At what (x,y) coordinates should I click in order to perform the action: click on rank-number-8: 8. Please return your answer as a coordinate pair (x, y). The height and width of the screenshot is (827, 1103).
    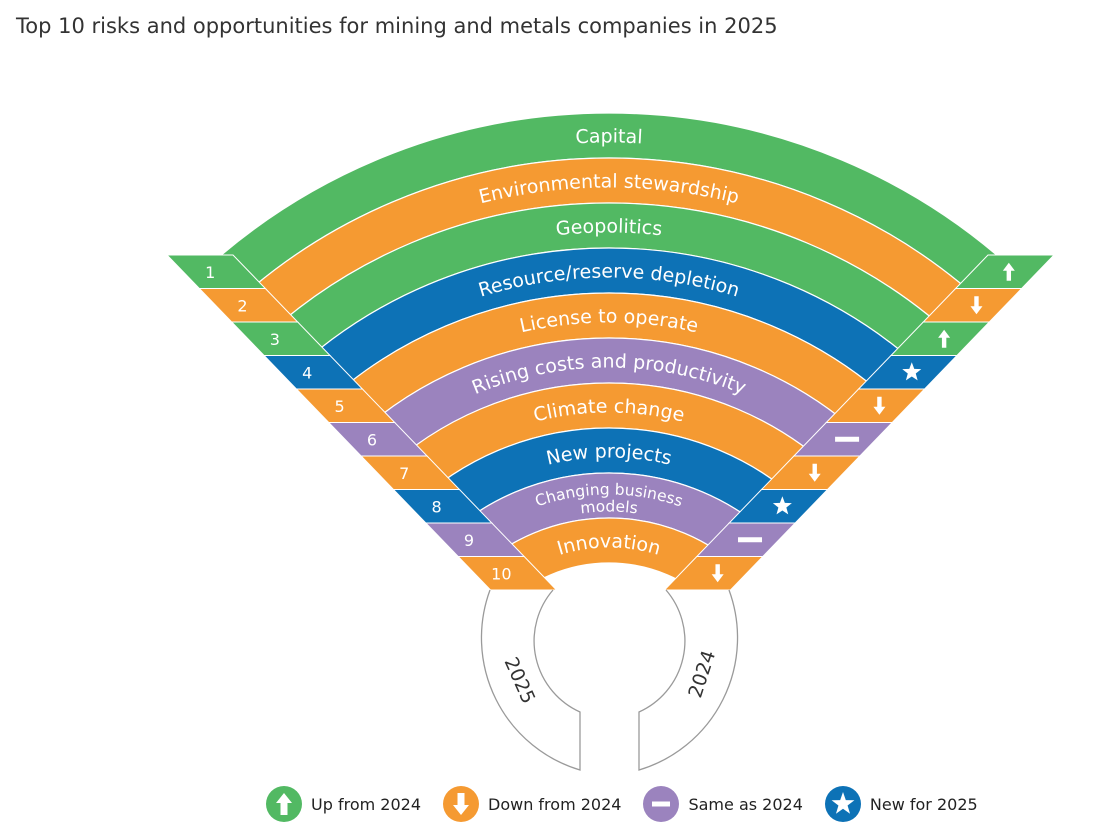
    Looking at the image, I should click on (437, 506).